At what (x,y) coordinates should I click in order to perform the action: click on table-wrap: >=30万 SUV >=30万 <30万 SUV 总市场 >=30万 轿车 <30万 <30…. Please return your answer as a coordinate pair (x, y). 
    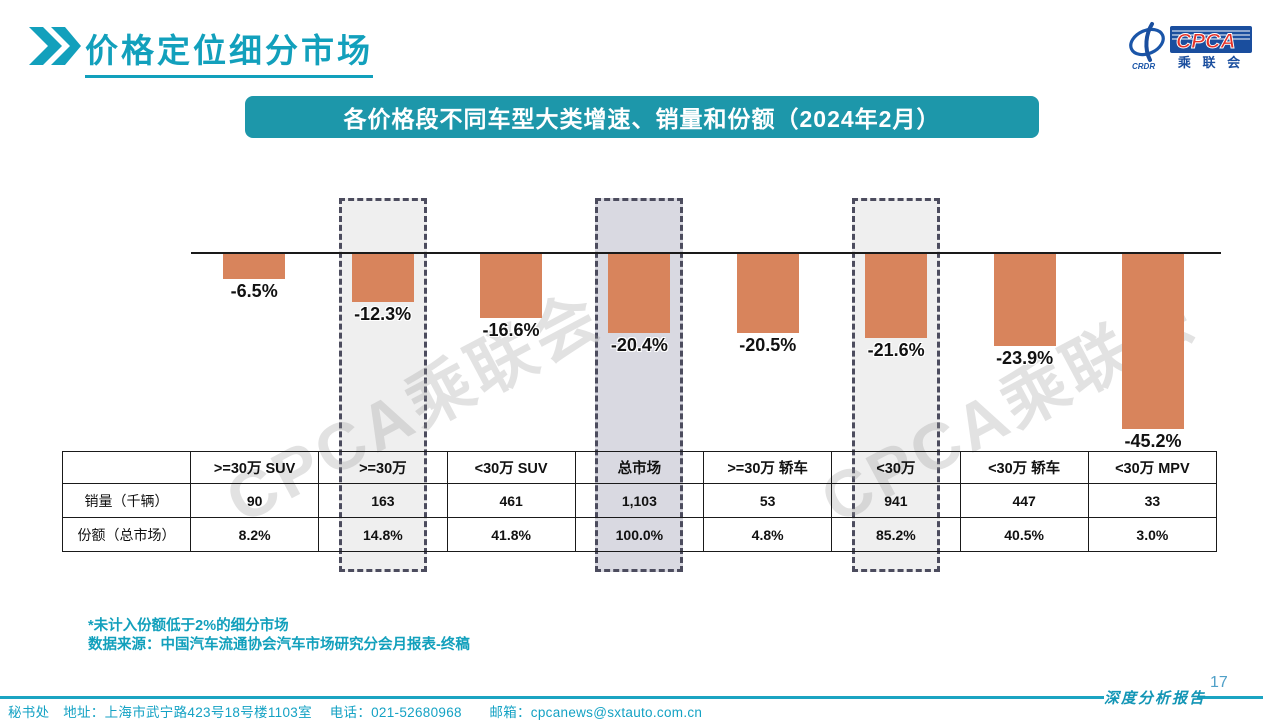
    Looking at the image, I should click on (640, 501).